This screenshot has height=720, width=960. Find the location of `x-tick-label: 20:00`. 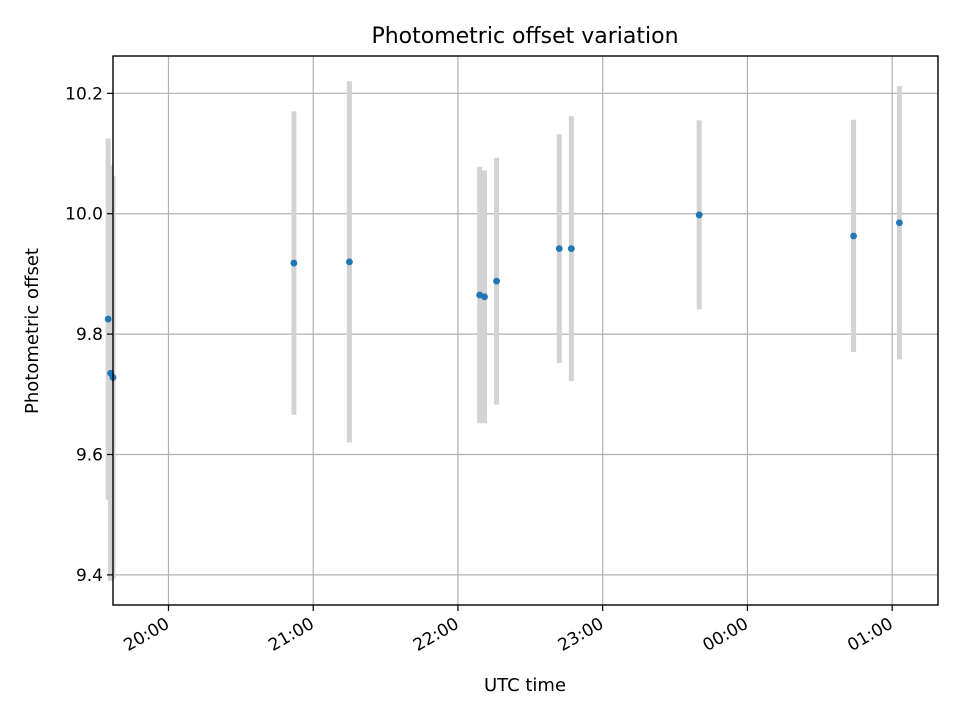

x-tick-label: 20:00 is located at coordinates (147, 635).